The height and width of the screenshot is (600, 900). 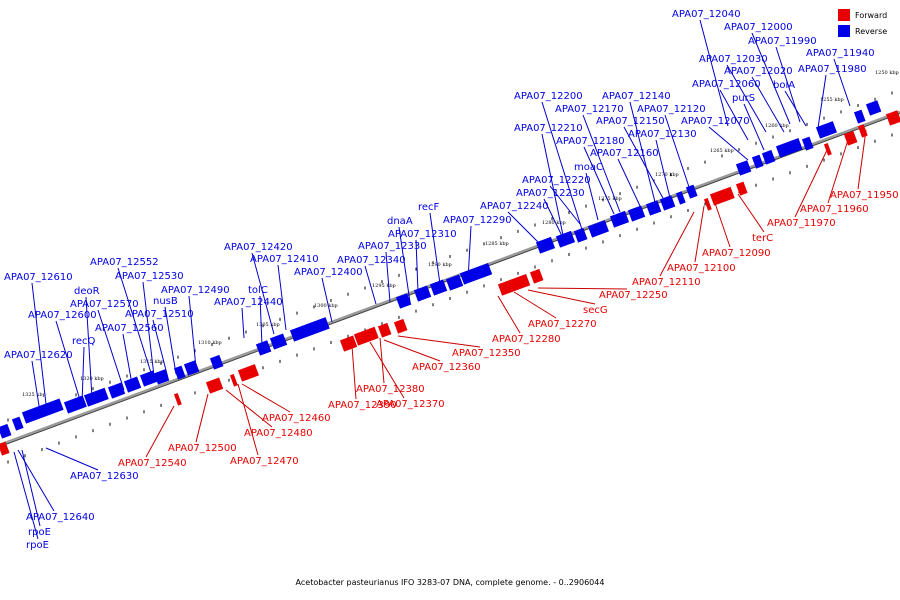 I want to click on reverse-gene-label: rpoE, so click(x=39, y=532).